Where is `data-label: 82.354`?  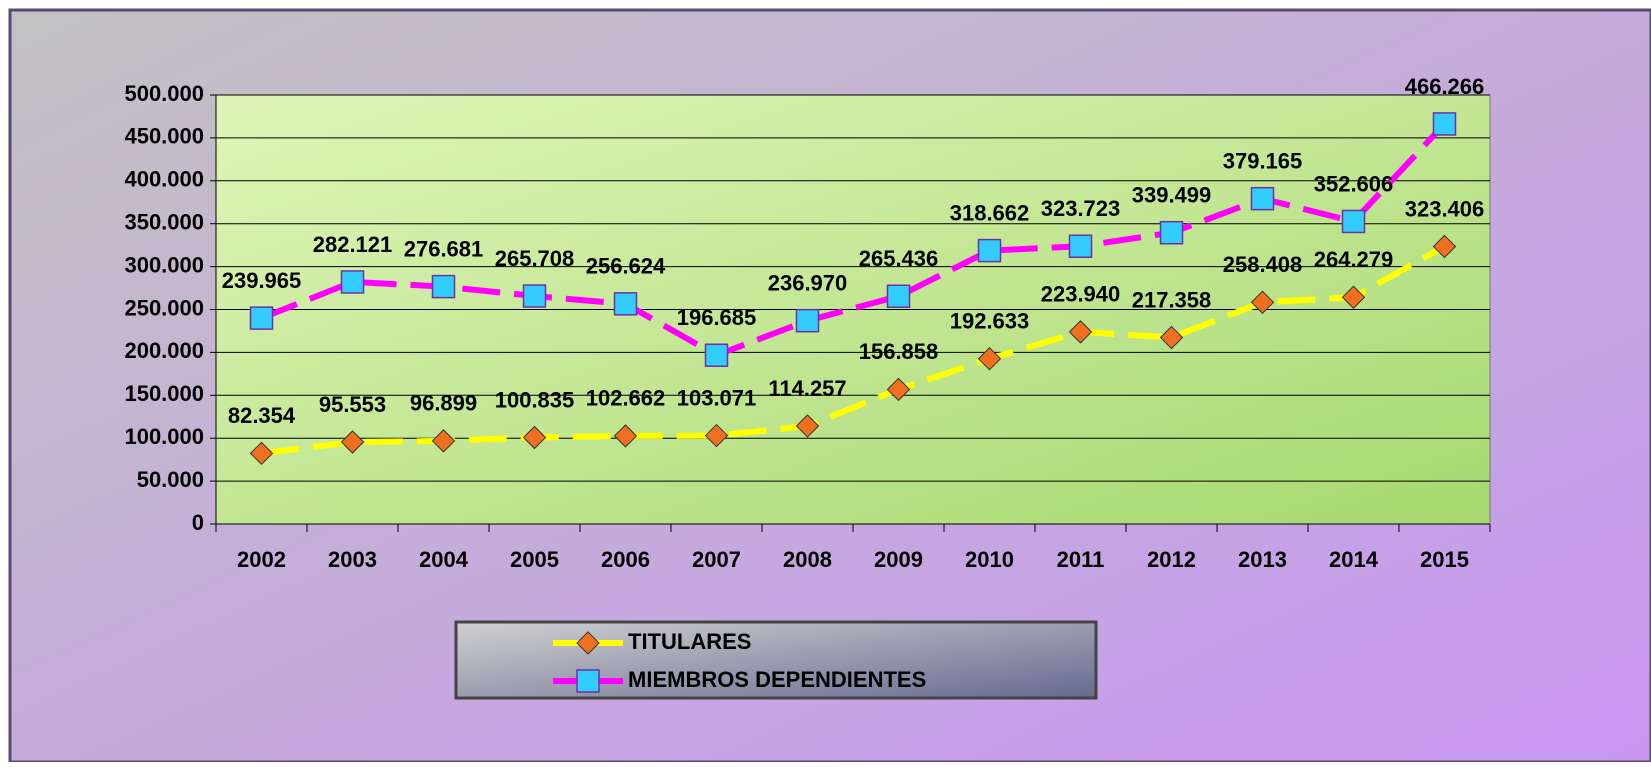
data-label: 82.354 is located at coordinates (262, 415).